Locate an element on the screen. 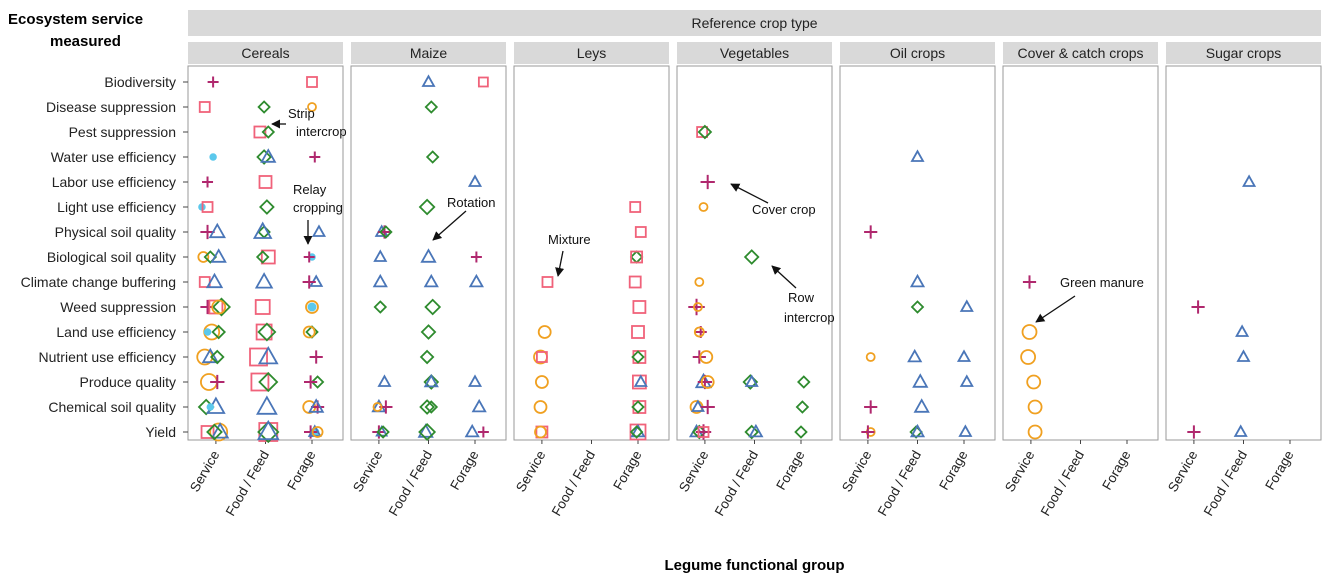 This screenshot has width=1325, height=577. annotation-relay-cropping: Relay is located at coordinates (310, 189).